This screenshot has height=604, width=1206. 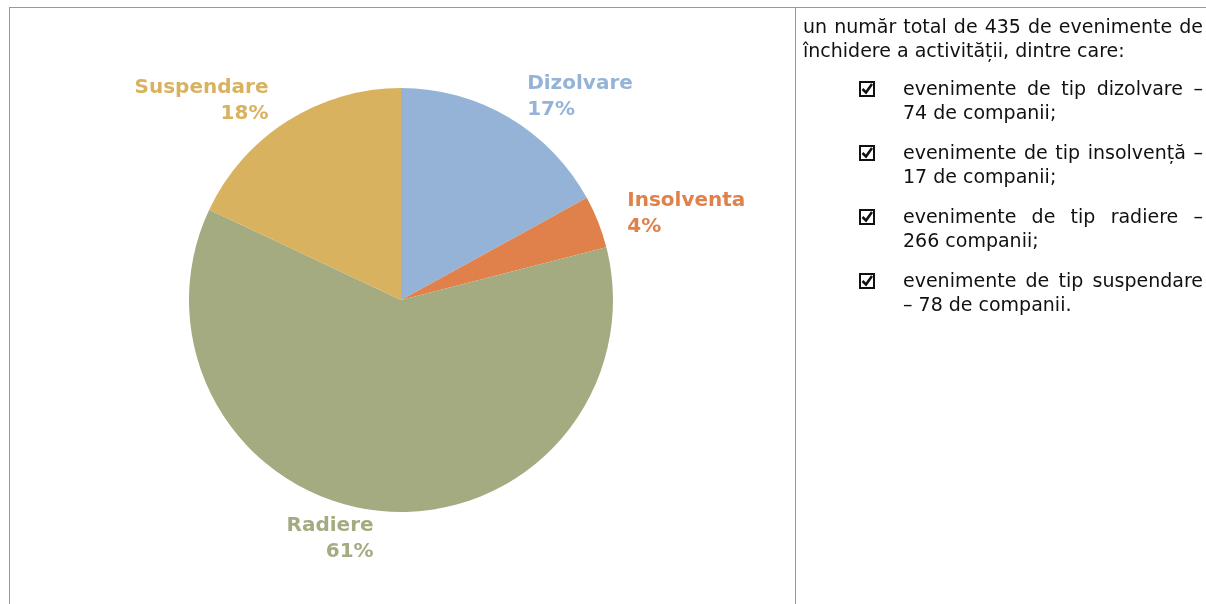 I want to click on text: un număr total de 435 de evenimente de închidere a activității, dintre care:, so click(x=1003, y=38).